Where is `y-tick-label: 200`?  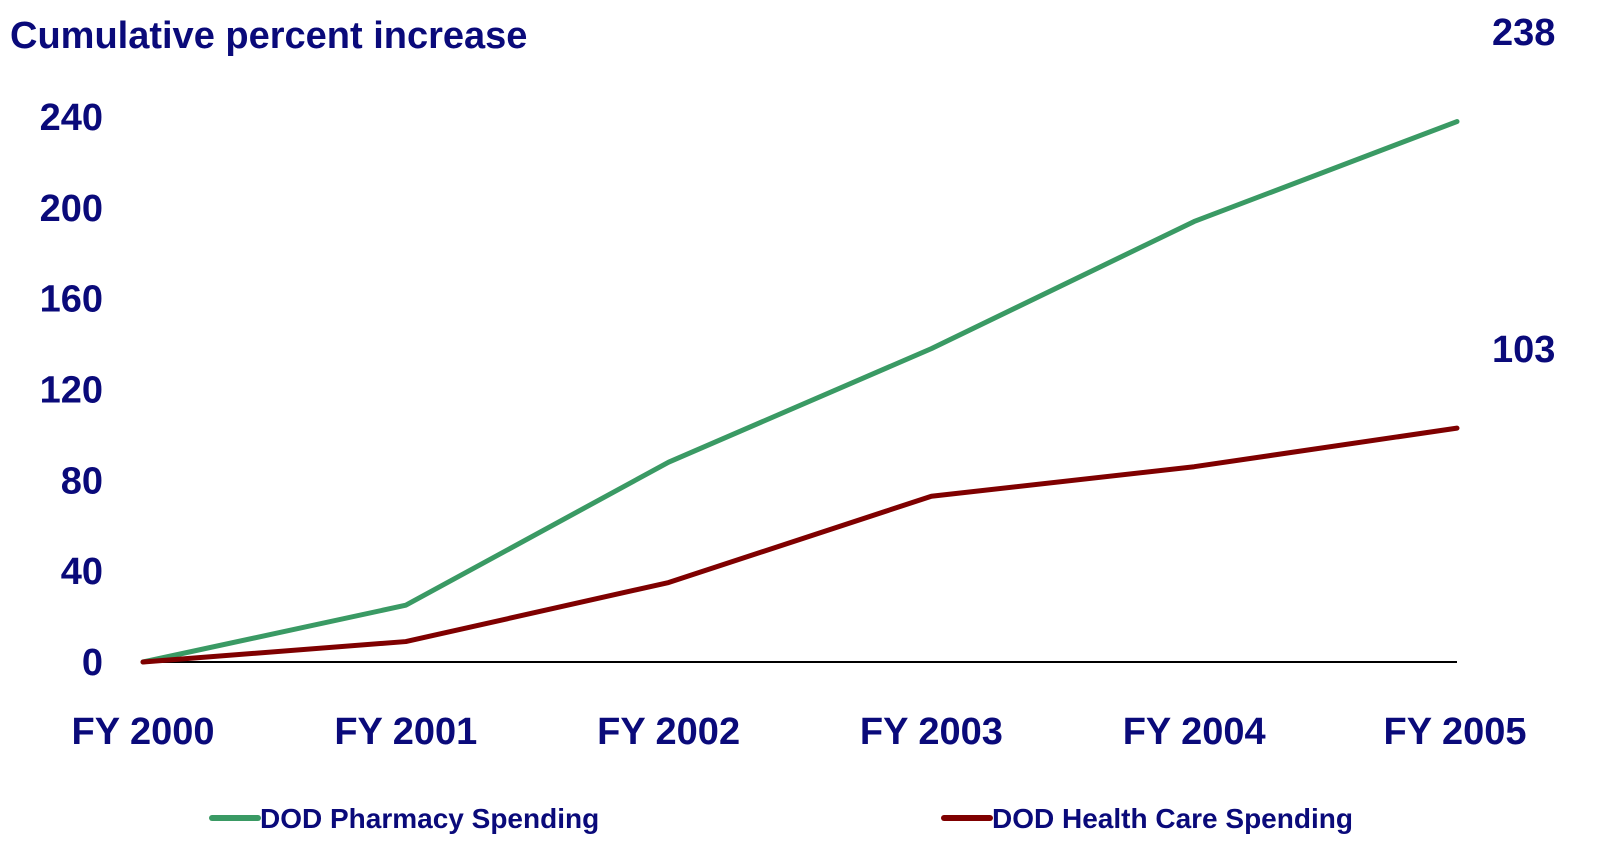
y-tick-label: 200 is located at coordinates (71, 209).